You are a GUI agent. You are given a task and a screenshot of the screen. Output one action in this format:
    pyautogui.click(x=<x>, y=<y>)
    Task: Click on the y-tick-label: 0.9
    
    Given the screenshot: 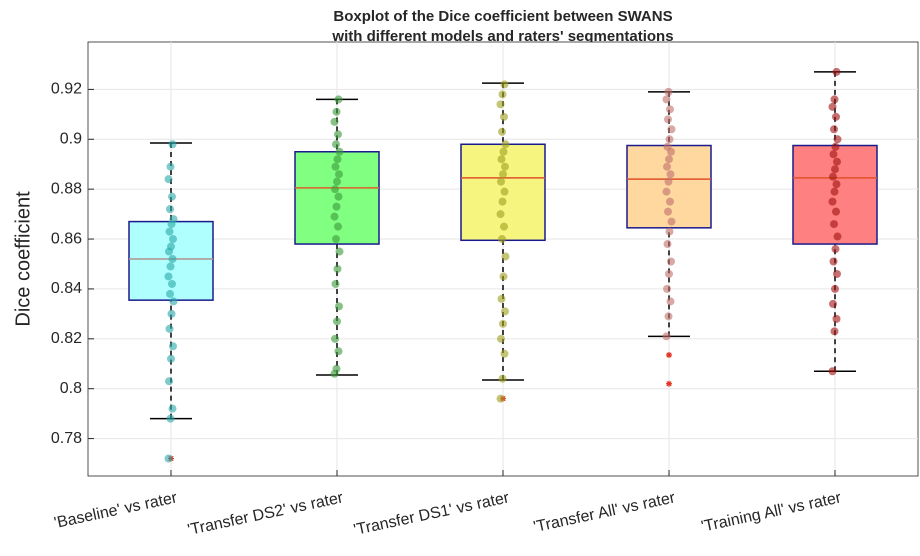 What is the action you would take?
    pyautogui.click(x=71, y=138)
    